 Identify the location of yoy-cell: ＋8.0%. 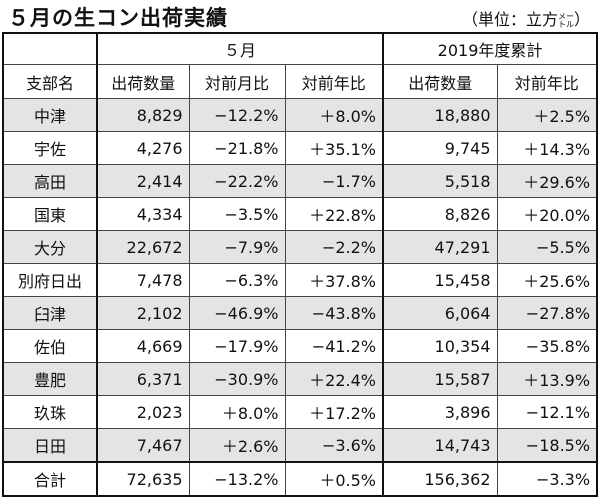
(334, 115).